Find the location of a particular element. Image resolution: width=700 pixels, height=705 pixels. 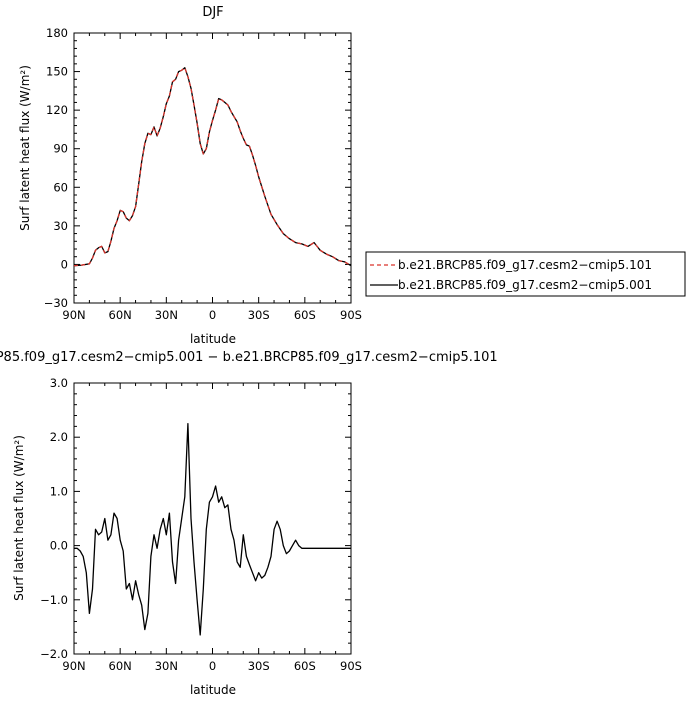

top-y-tick-label: 90 is located at coordinates (60, 149).